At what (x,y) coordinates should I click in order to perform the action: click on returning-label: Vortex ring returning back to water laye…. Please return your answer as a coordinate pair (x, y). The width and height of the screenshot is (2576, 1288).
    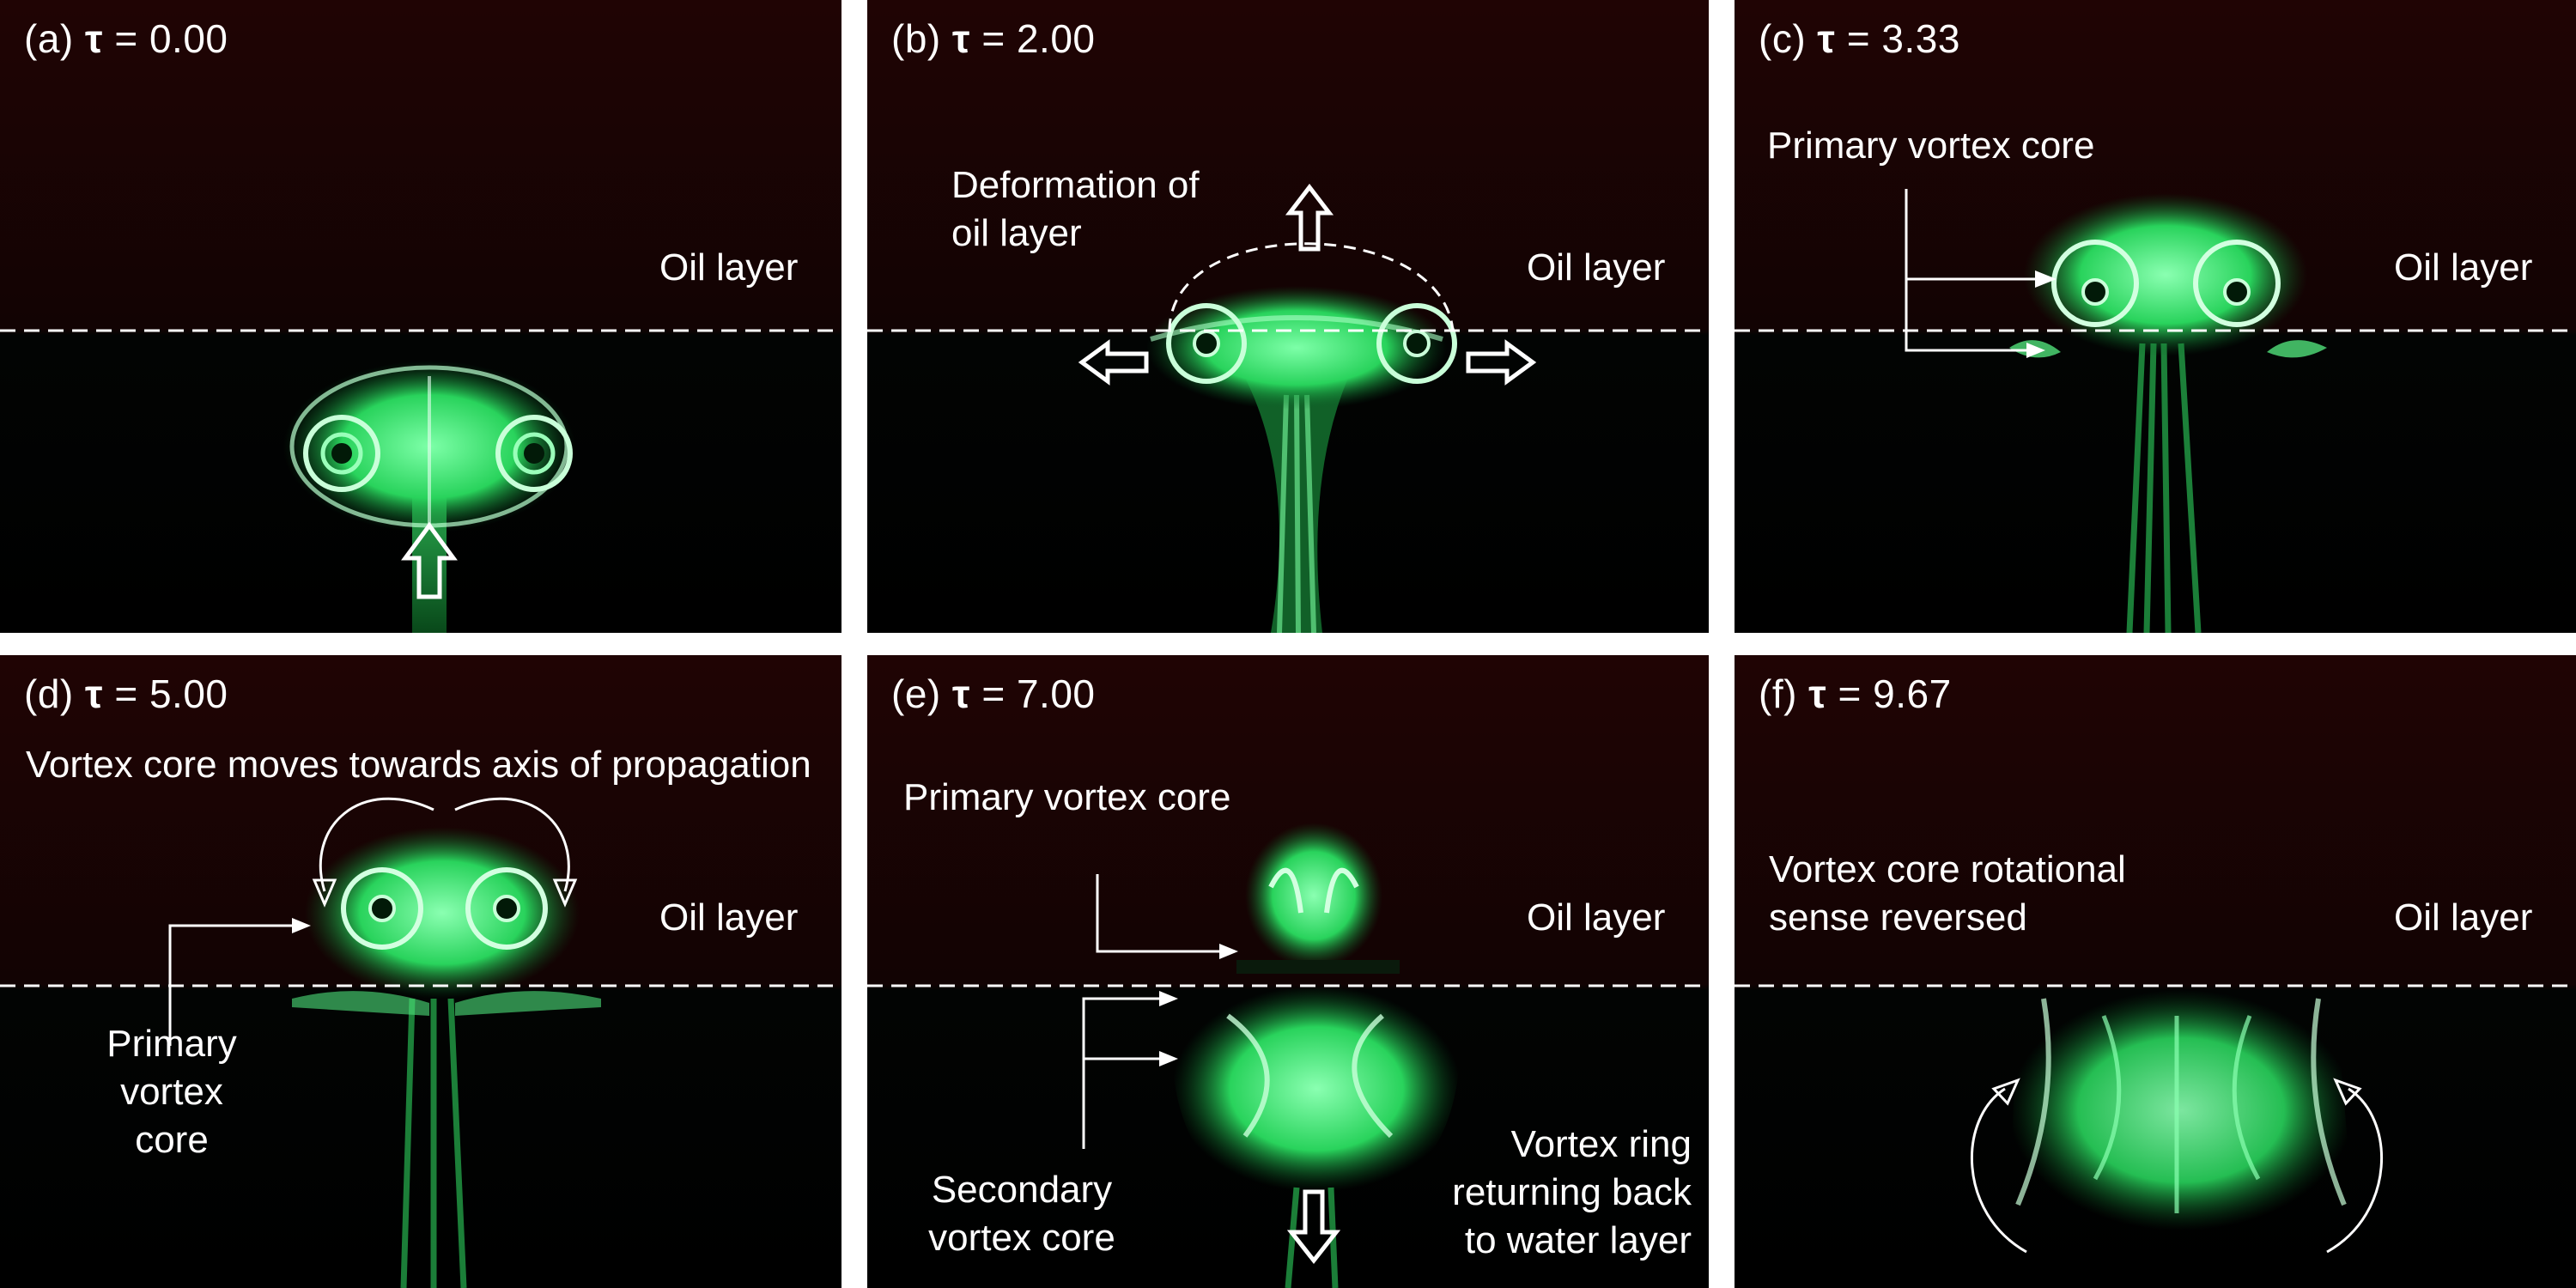
    Looking at the image, I should click on (1554, 1193).